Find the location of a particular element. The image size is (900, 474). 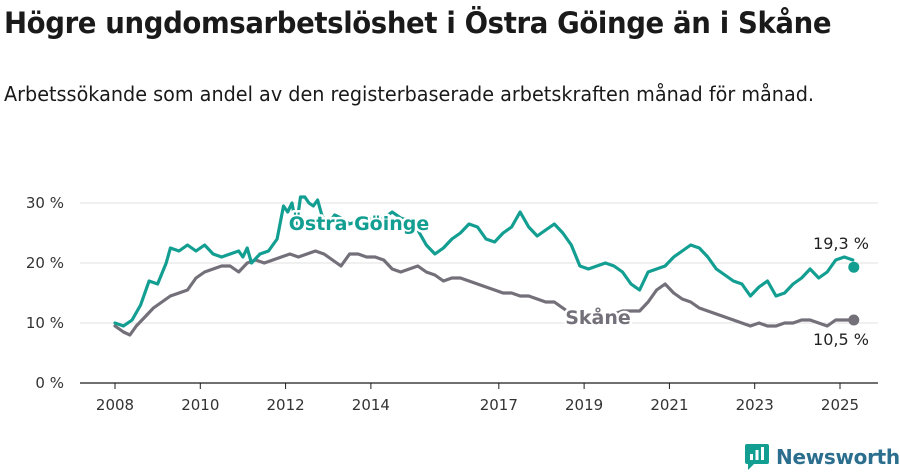

end-label-skane: 10,5 % is located at coordinates (841, 339).